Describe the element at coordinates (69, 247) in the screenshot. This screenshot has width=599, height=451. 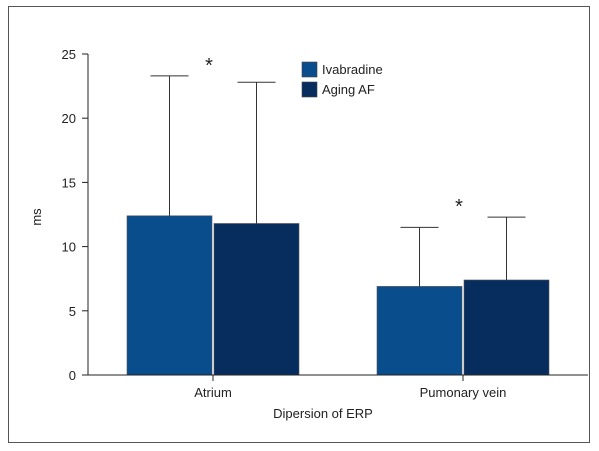
I see `y-tick-label: 10` at that location.